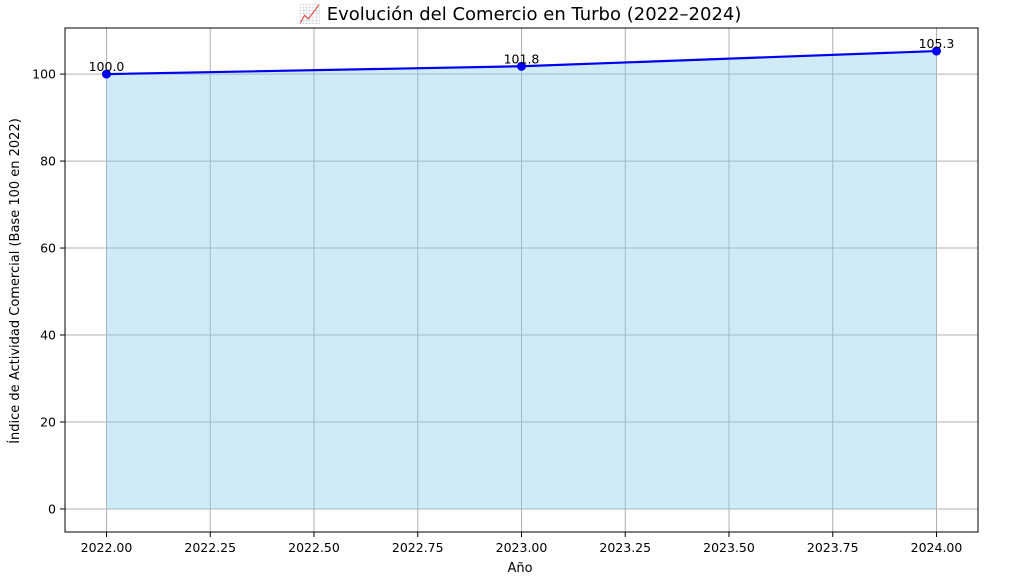 Image resolution: width=1010 pixels, height=576 pixels. What do you see at coordinates (48, 421) in the screenshot?
I see `y-tick-label: 20` at bounding box center [48, 421].